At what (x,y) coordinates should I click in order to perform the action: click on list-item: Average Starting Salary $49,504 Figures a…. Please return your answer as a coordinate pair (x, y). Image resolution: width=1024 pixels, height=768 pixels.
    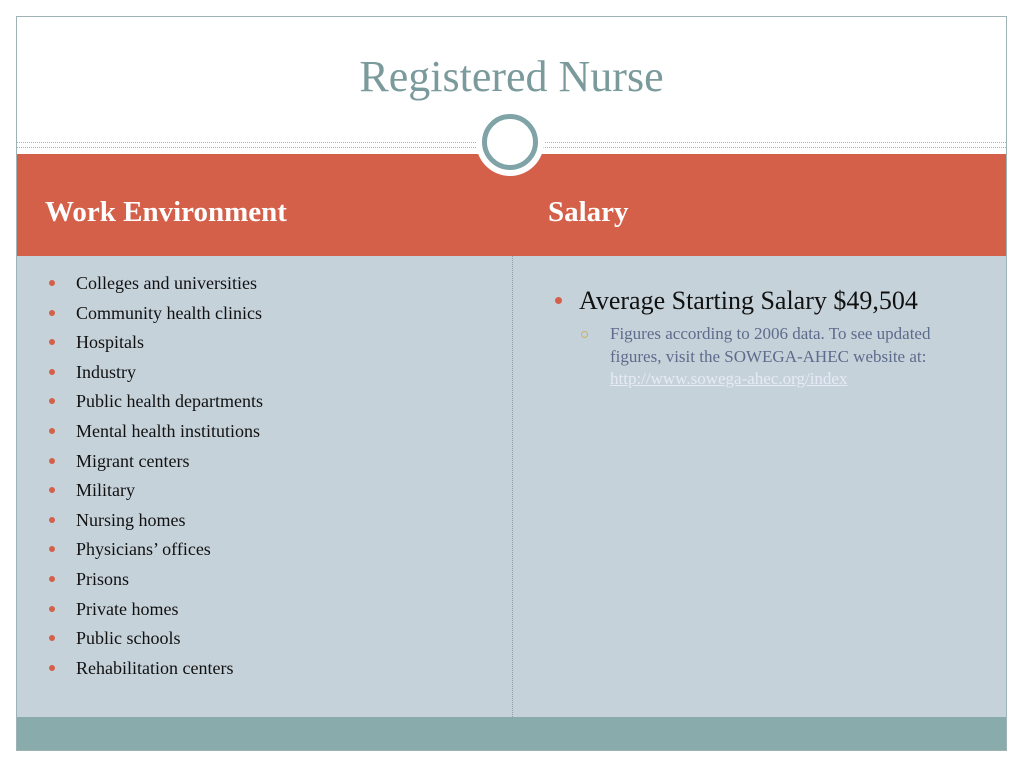
    Looking at the image, I should click on (751, 337).